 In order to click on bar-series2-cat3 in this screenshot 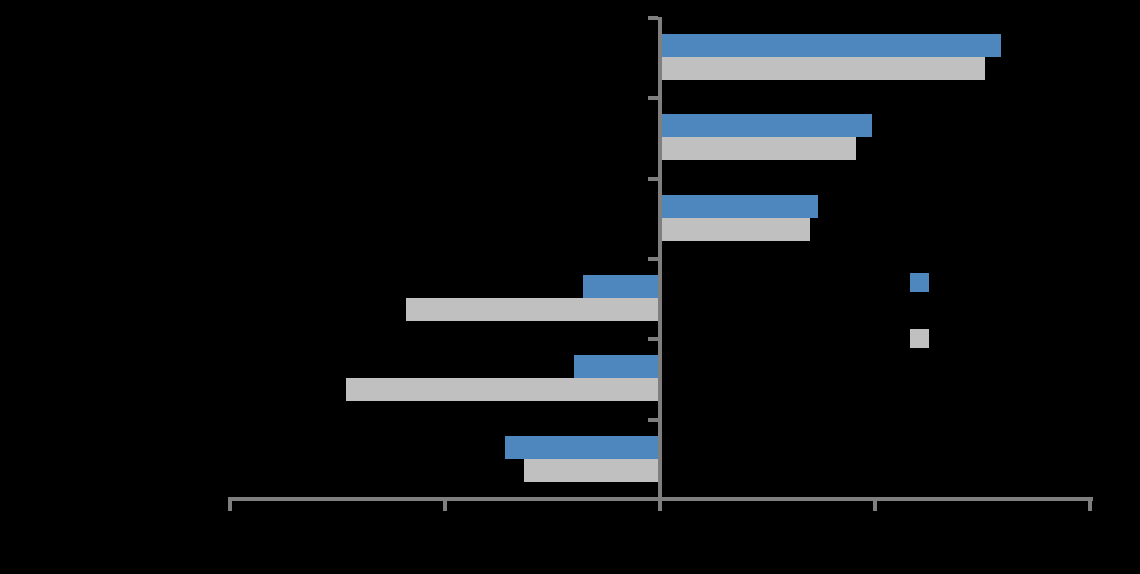, I will do `click(736, 229)`.